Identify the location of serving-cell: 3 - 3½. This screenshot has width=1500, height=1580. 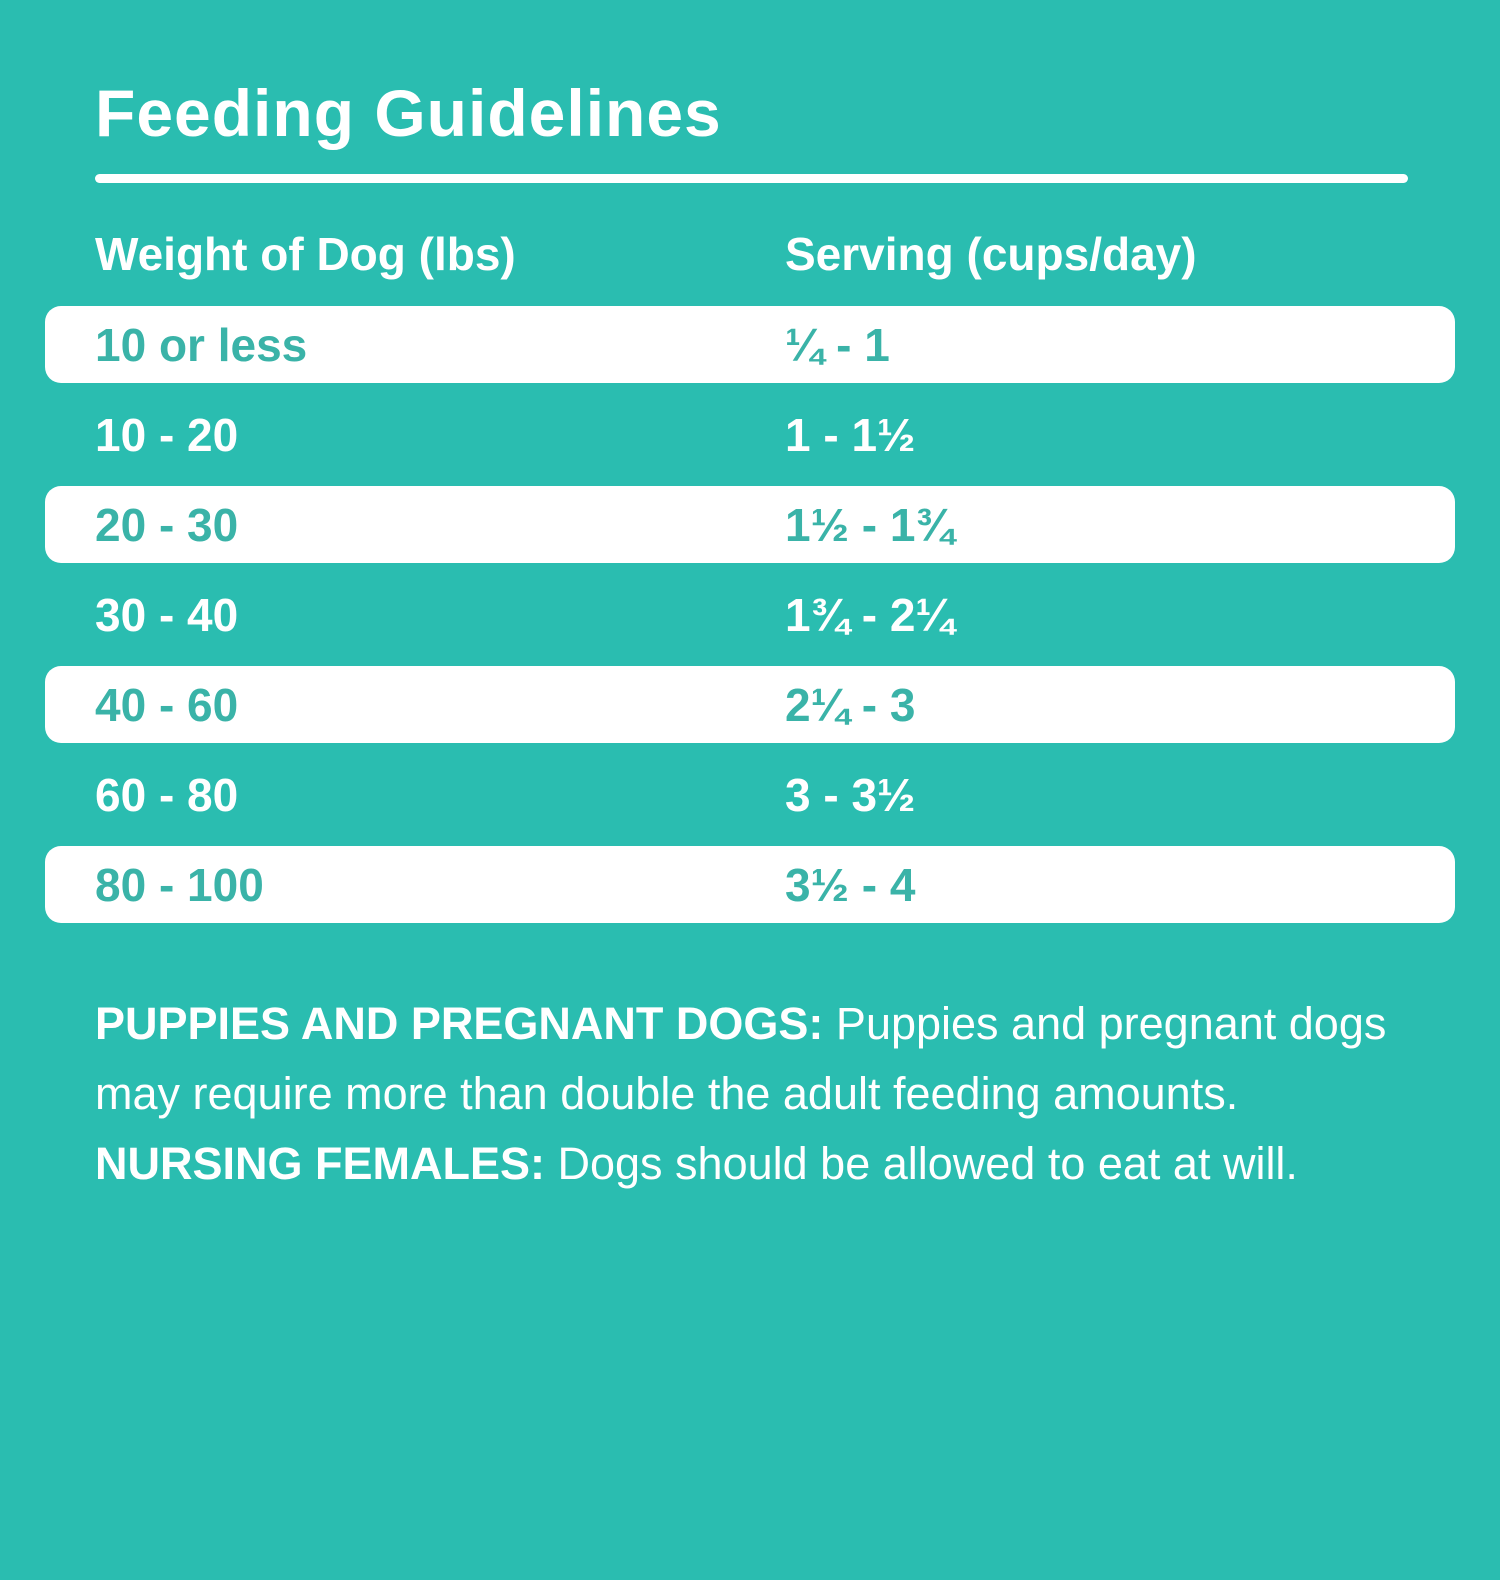
(850, 794).